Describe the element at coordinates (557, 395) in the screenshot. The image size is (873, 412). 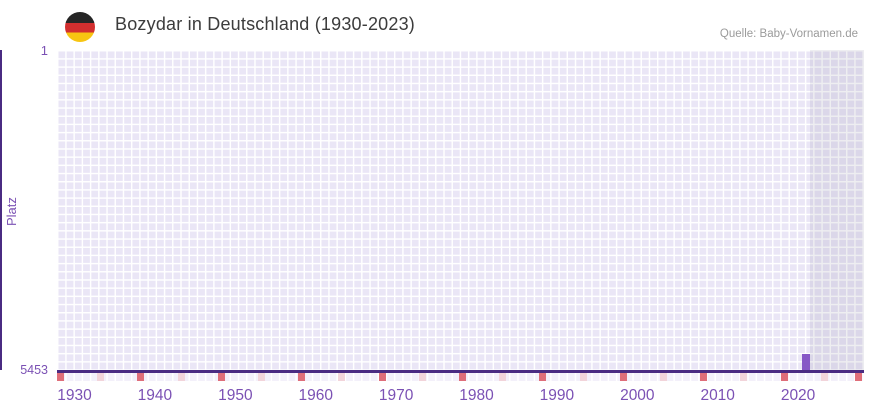
I see `x-tick-label: 1990` at that location.